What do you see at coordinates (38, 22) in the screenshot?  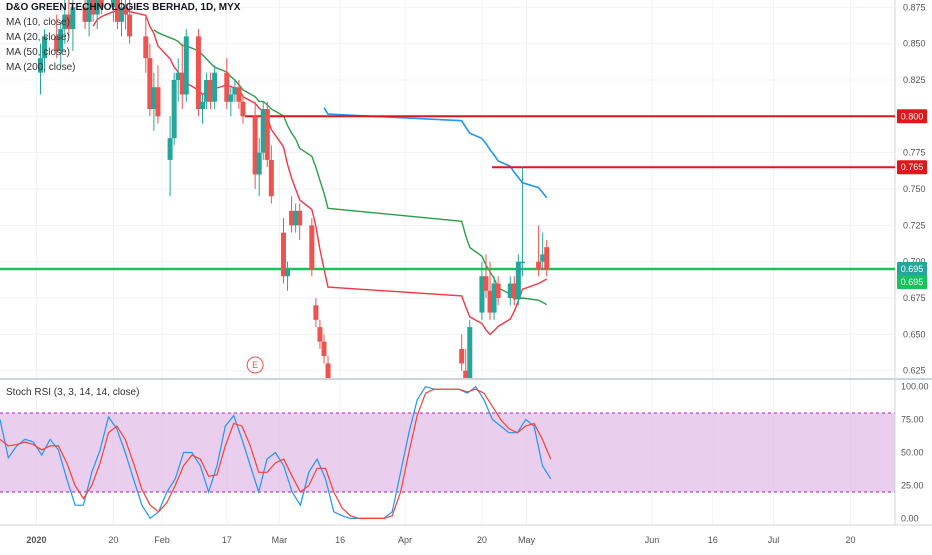 I see `legend-ma10: MA (10, close)` at bounding box center [38, 22].